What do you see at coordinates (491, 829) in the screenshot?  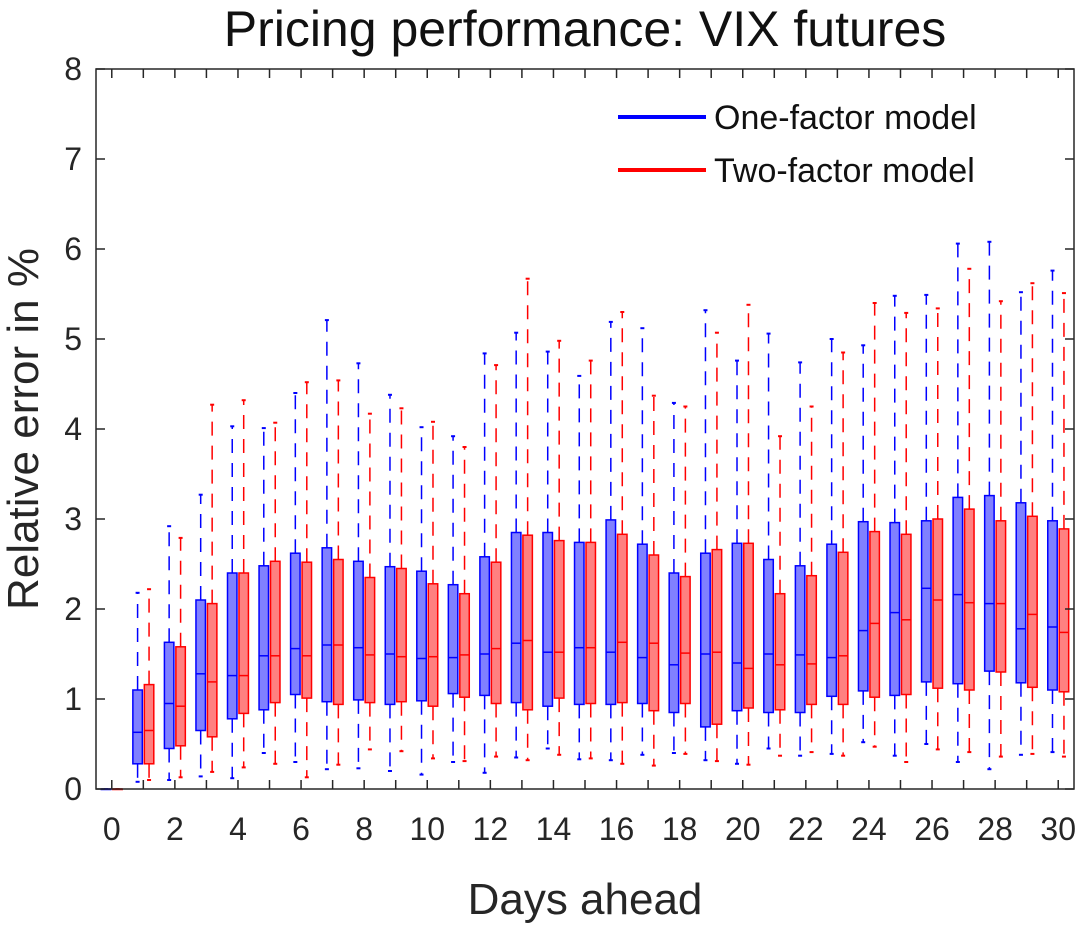 I see `x-tick-label: 12` at bounding box center [491, 829].